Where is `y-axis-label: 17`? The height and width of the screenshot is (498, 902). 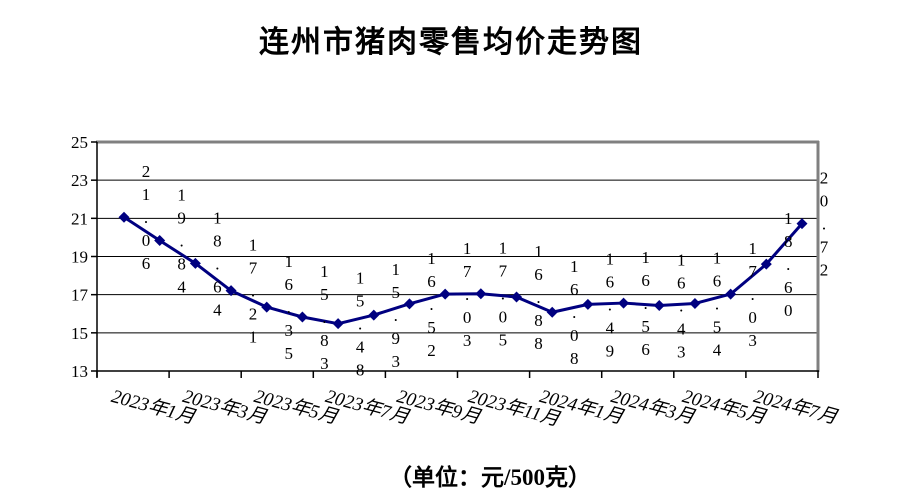
y-axis-label: 17 is located at coordinates (80, 295).